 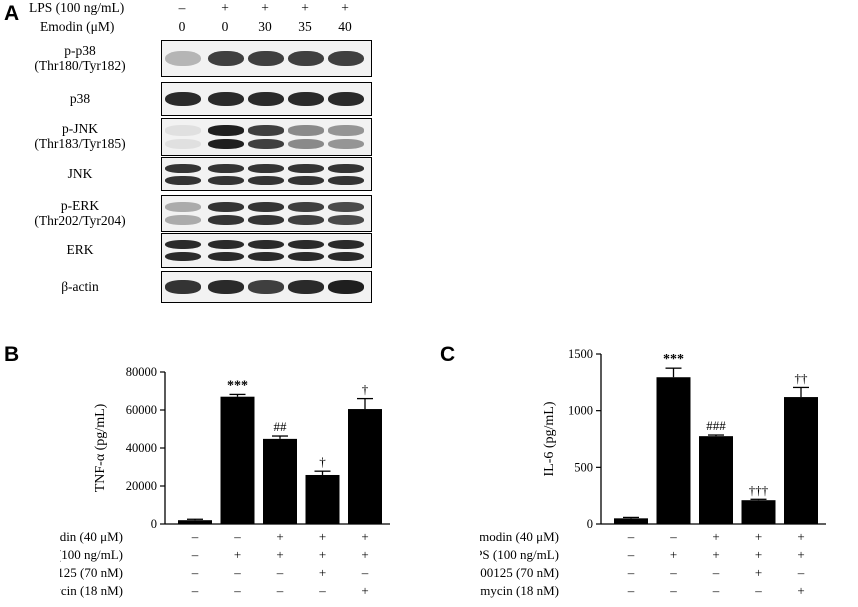 What do you see at coordinates (519, 554) in the screenshot?
I see `treatment-label: LPS (100 ng/mL)` at bounding box center [519, 554].